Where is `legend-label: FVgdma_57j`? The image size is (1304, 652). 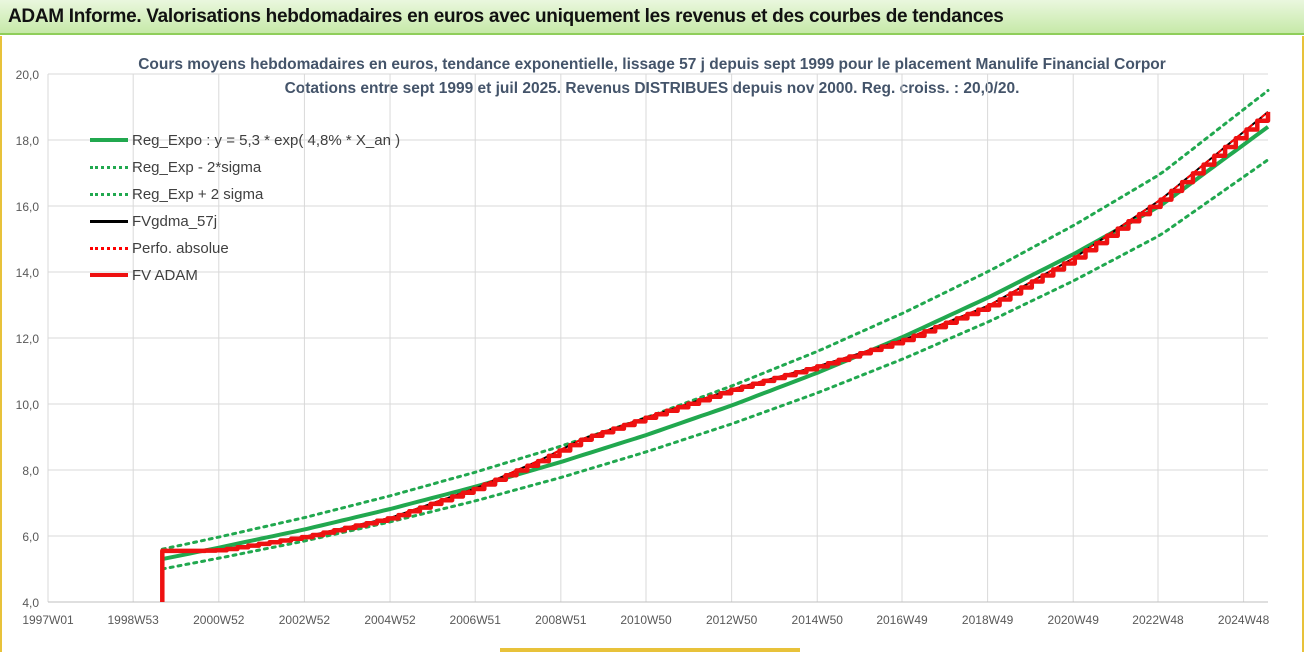
legend-label: FVgdma_57j is located at coordinates (175, 221).